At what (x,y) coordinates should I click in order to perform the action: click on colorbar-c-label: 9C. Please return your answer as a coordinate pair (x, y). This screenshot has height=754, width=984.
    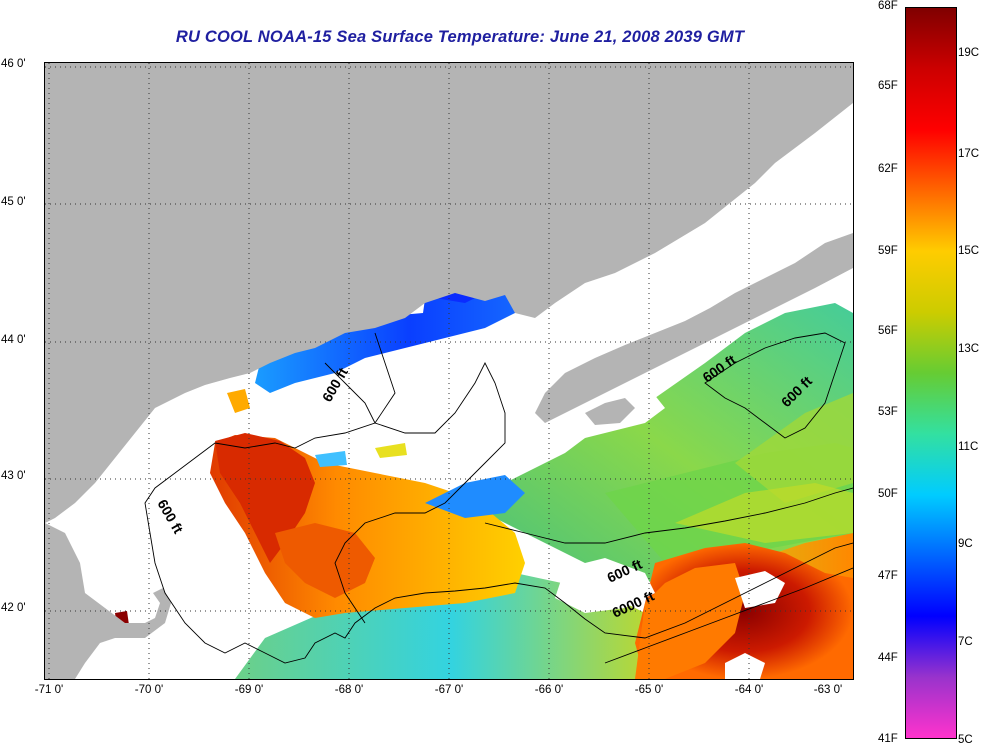
    Looking at the image, I should click on (965, 544).